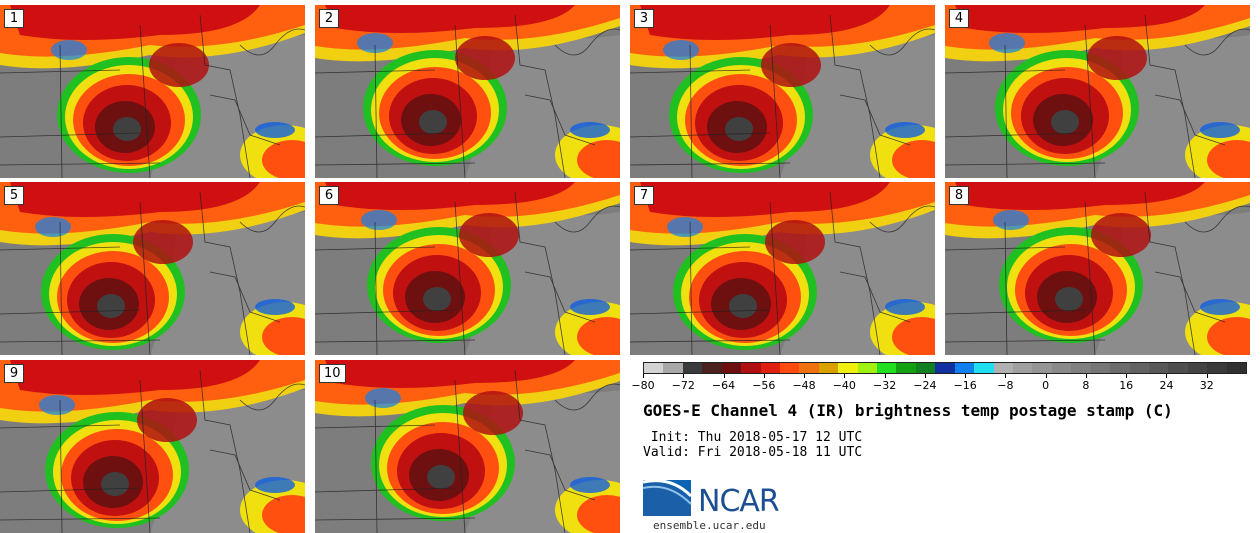 The width and height of the screenshot is (1260, 533). Describe the element at coordinates (668, 497) in the screenshot. I see `ncar-logo-icon` at that location.